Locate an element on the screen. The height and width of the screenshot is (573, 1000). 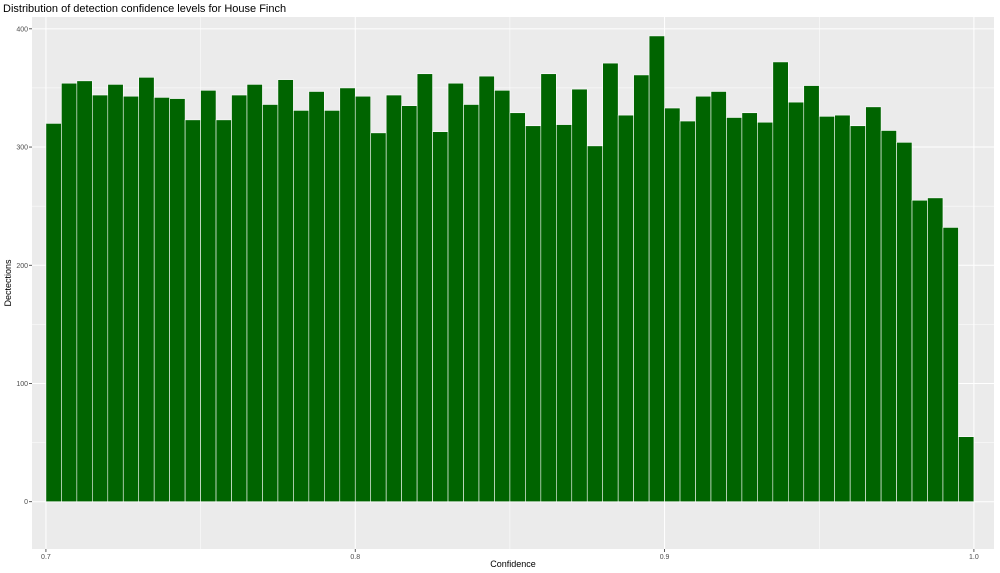
x-tick-label: 0.9 is located at coordinates (665, 557).